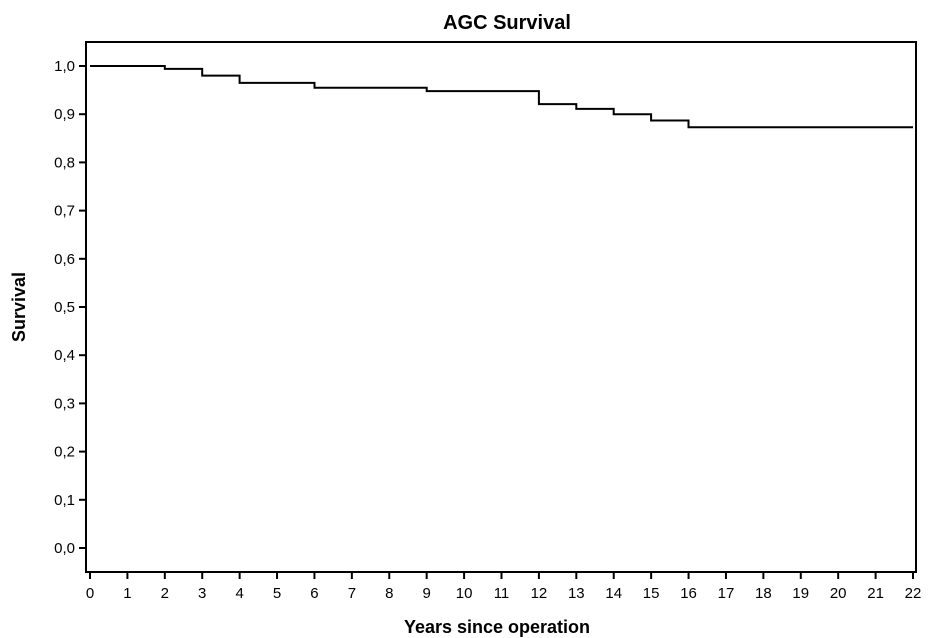  What do you see at coordinates (507, 23) in the screenshot?
I see `chart-title: AGC Survival` at bounding box center [507, 23].